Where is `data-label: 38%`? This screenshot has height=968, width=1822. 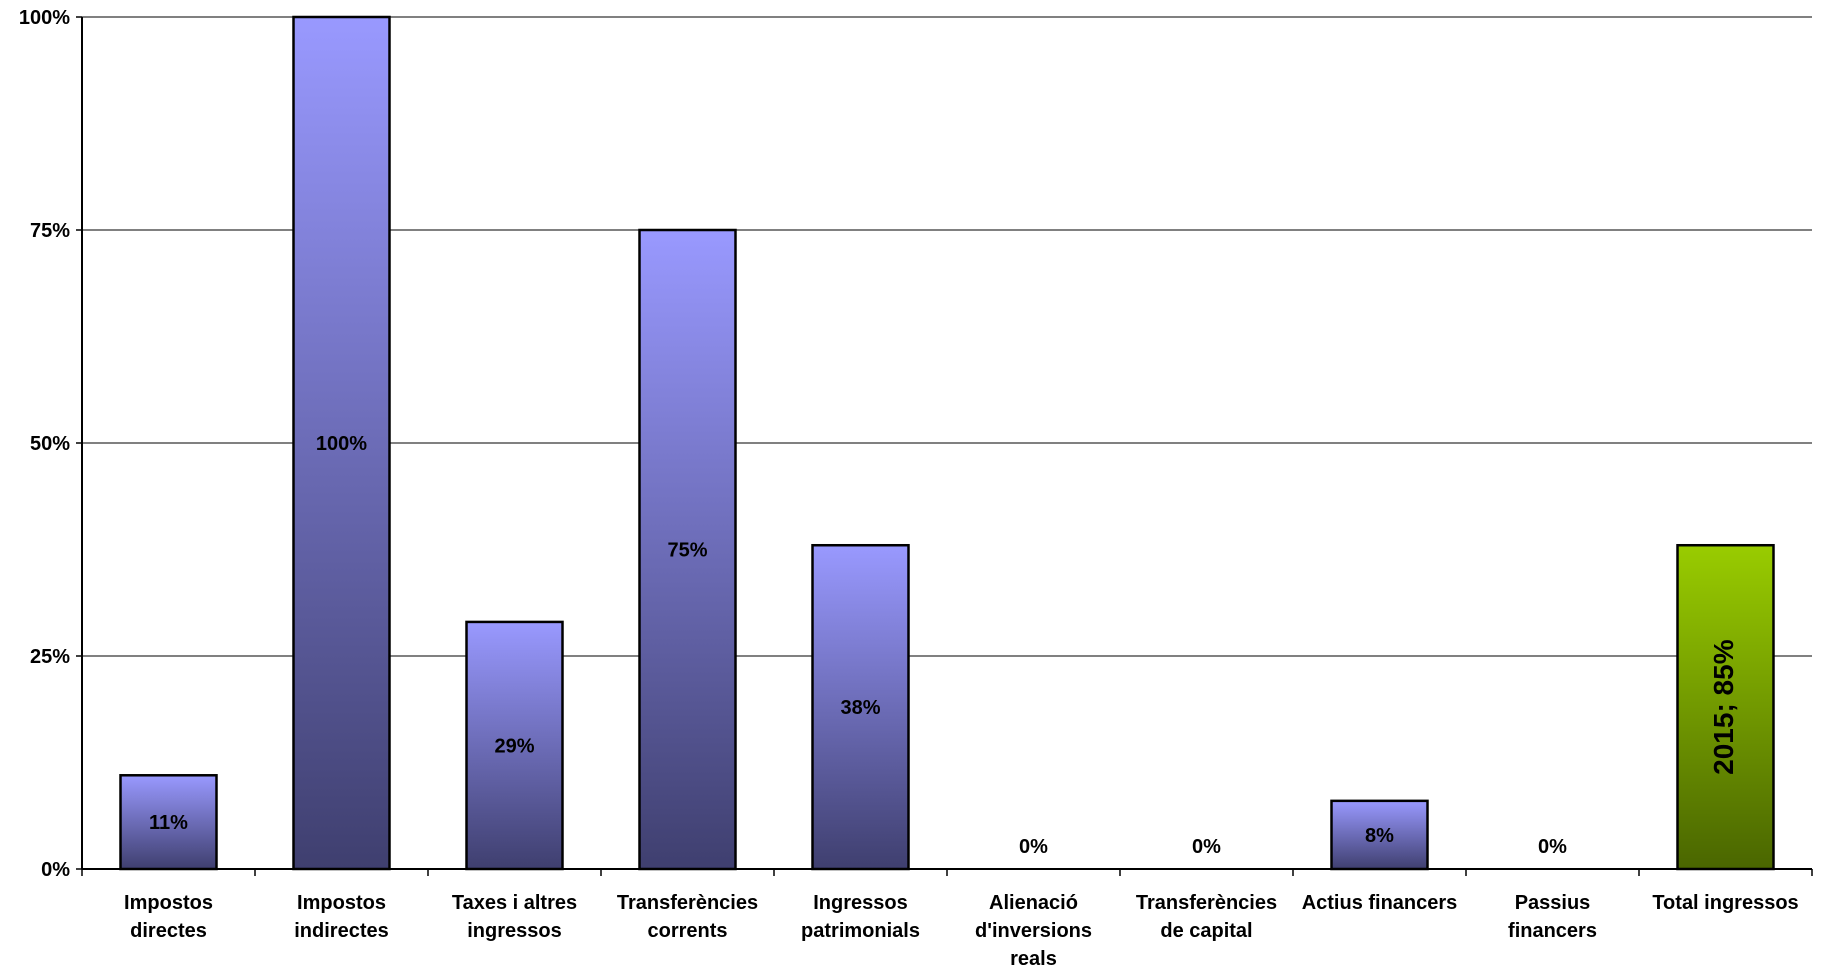 data-label: 38% is located at coordinates (860, 708).